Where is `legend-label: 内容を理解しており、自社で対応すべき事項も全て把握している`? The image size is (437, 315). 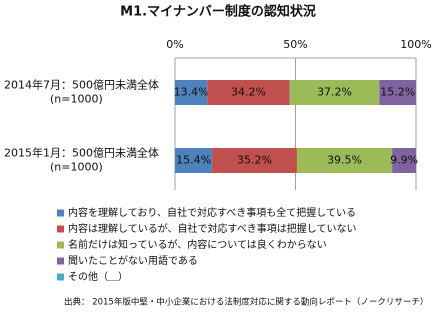 legend-label: 内容を理解しており、自社で対応すべき事項も全て把握している is located at coordinates (212, 212).